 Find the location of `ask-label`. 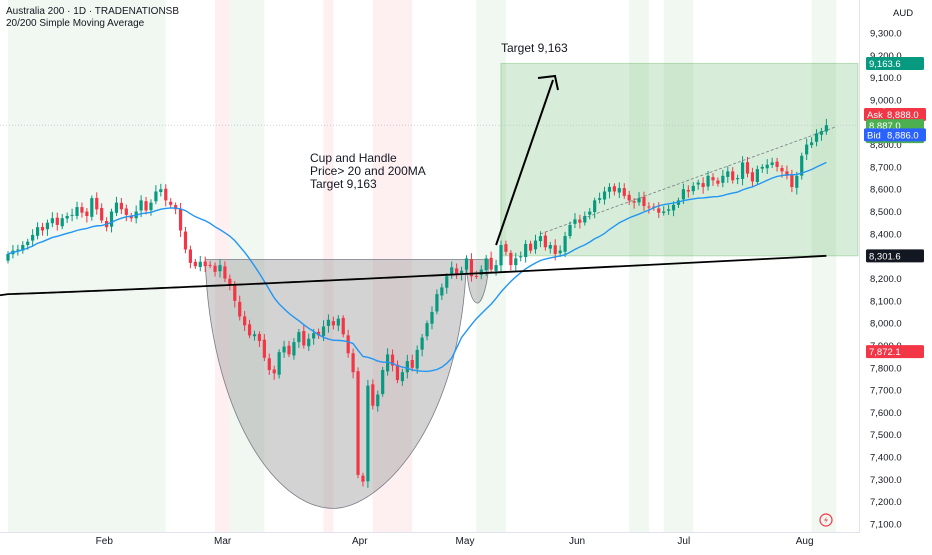

ask-label is located at coordinates (874, 114).